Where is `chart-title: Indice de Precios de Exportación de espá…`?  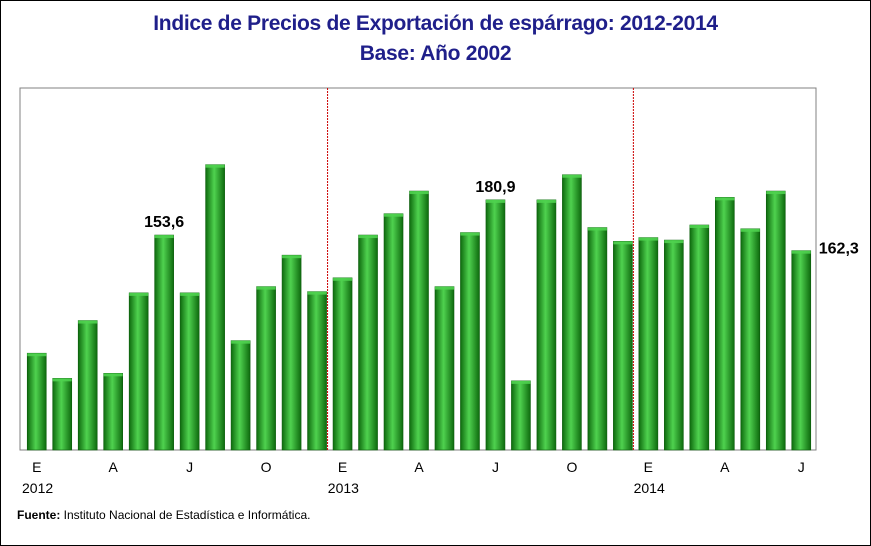 chart-title: Indice de Precios de Exportación de espá… is located at coordinates (435, 23).